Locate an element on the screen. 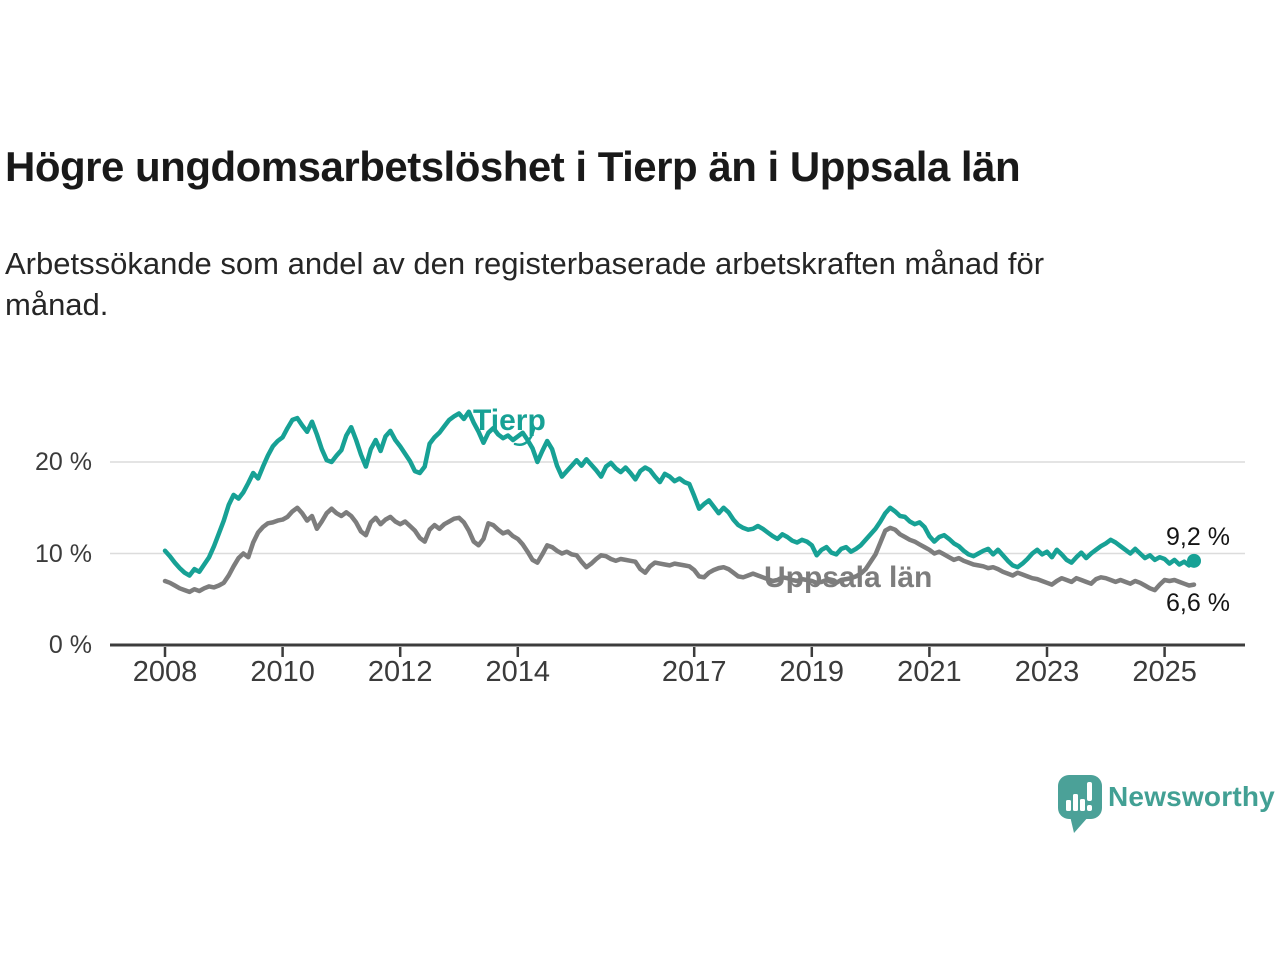  y-tick-label: 20 % is located at coordinates (63, 462).